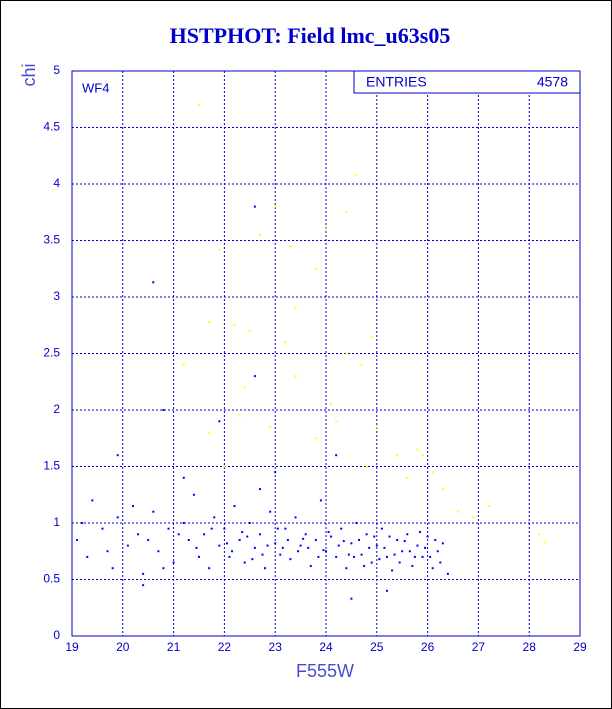 The width and height of the screenshot is (612, 709). Describe the element at coordinates (326, 647) in the screenshot. I see `x-tick-label: 24` at that location.